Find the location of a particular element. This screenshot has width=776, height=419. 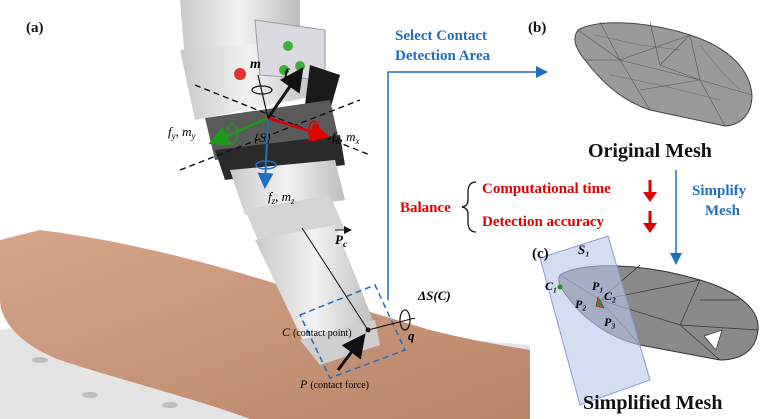

select-area-label-line1: Select Contact is located at coordinates (441, 36).